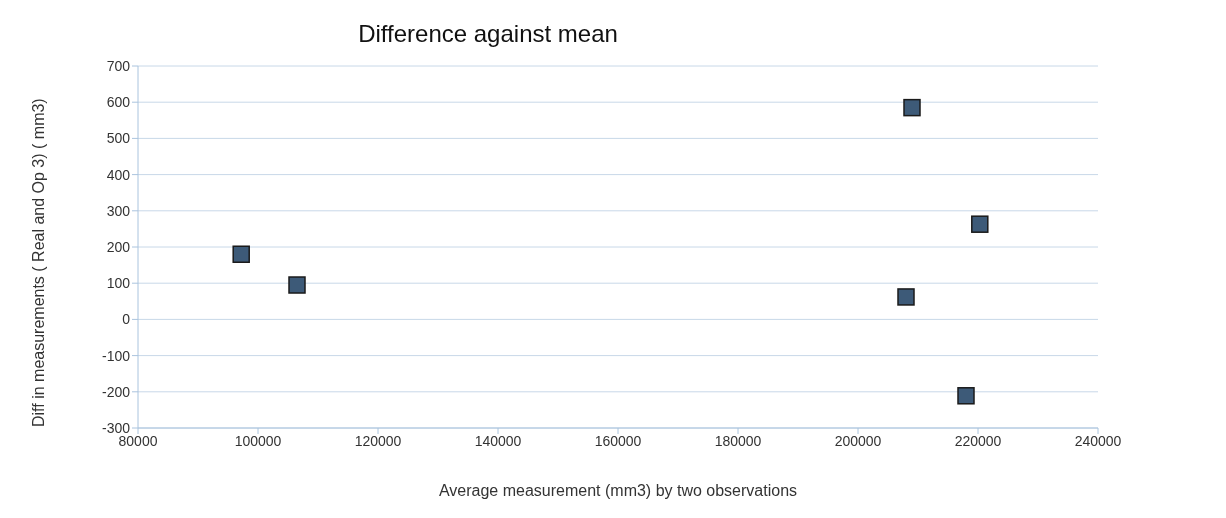  I want to click on x-tick-label: 160000, so click(618, 440).